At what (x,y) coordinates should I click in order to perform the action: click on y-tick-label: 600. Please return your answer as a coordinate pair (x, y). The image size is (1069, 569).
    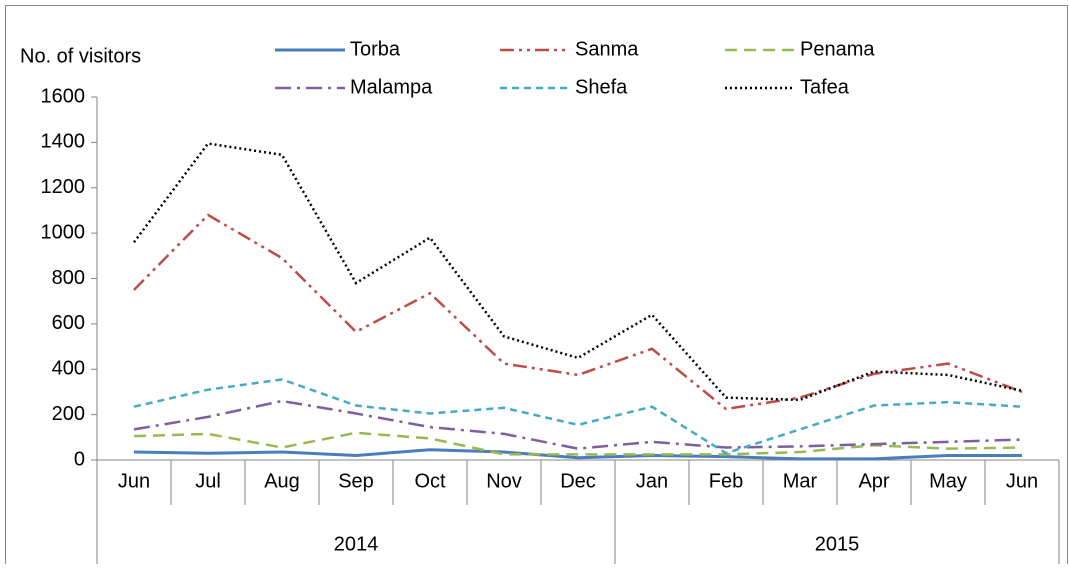
    Looking at the image, I should click on (68, 323).